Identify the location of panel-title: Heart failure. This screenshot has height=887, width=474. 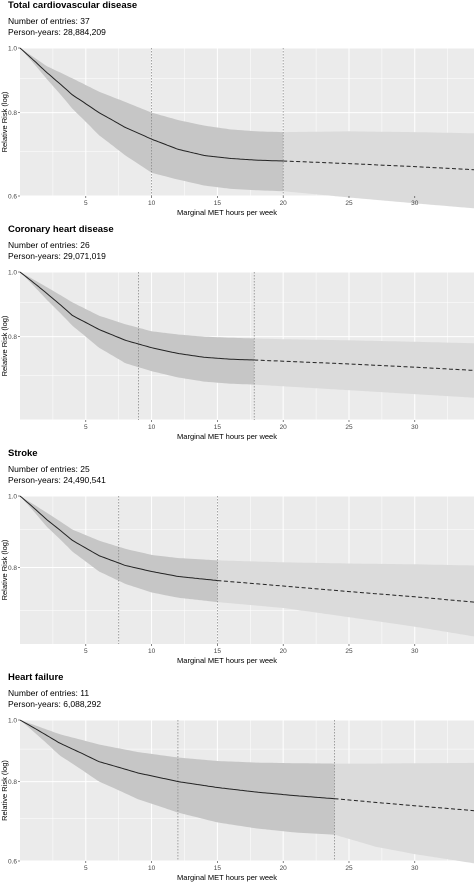
(36, 677).